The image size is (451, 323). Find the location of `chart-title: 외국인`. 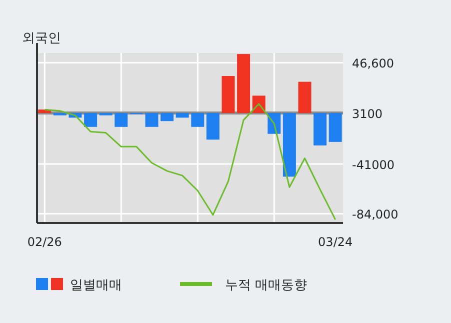

chart-title: 외국인 is located at coordinates (41, 38).